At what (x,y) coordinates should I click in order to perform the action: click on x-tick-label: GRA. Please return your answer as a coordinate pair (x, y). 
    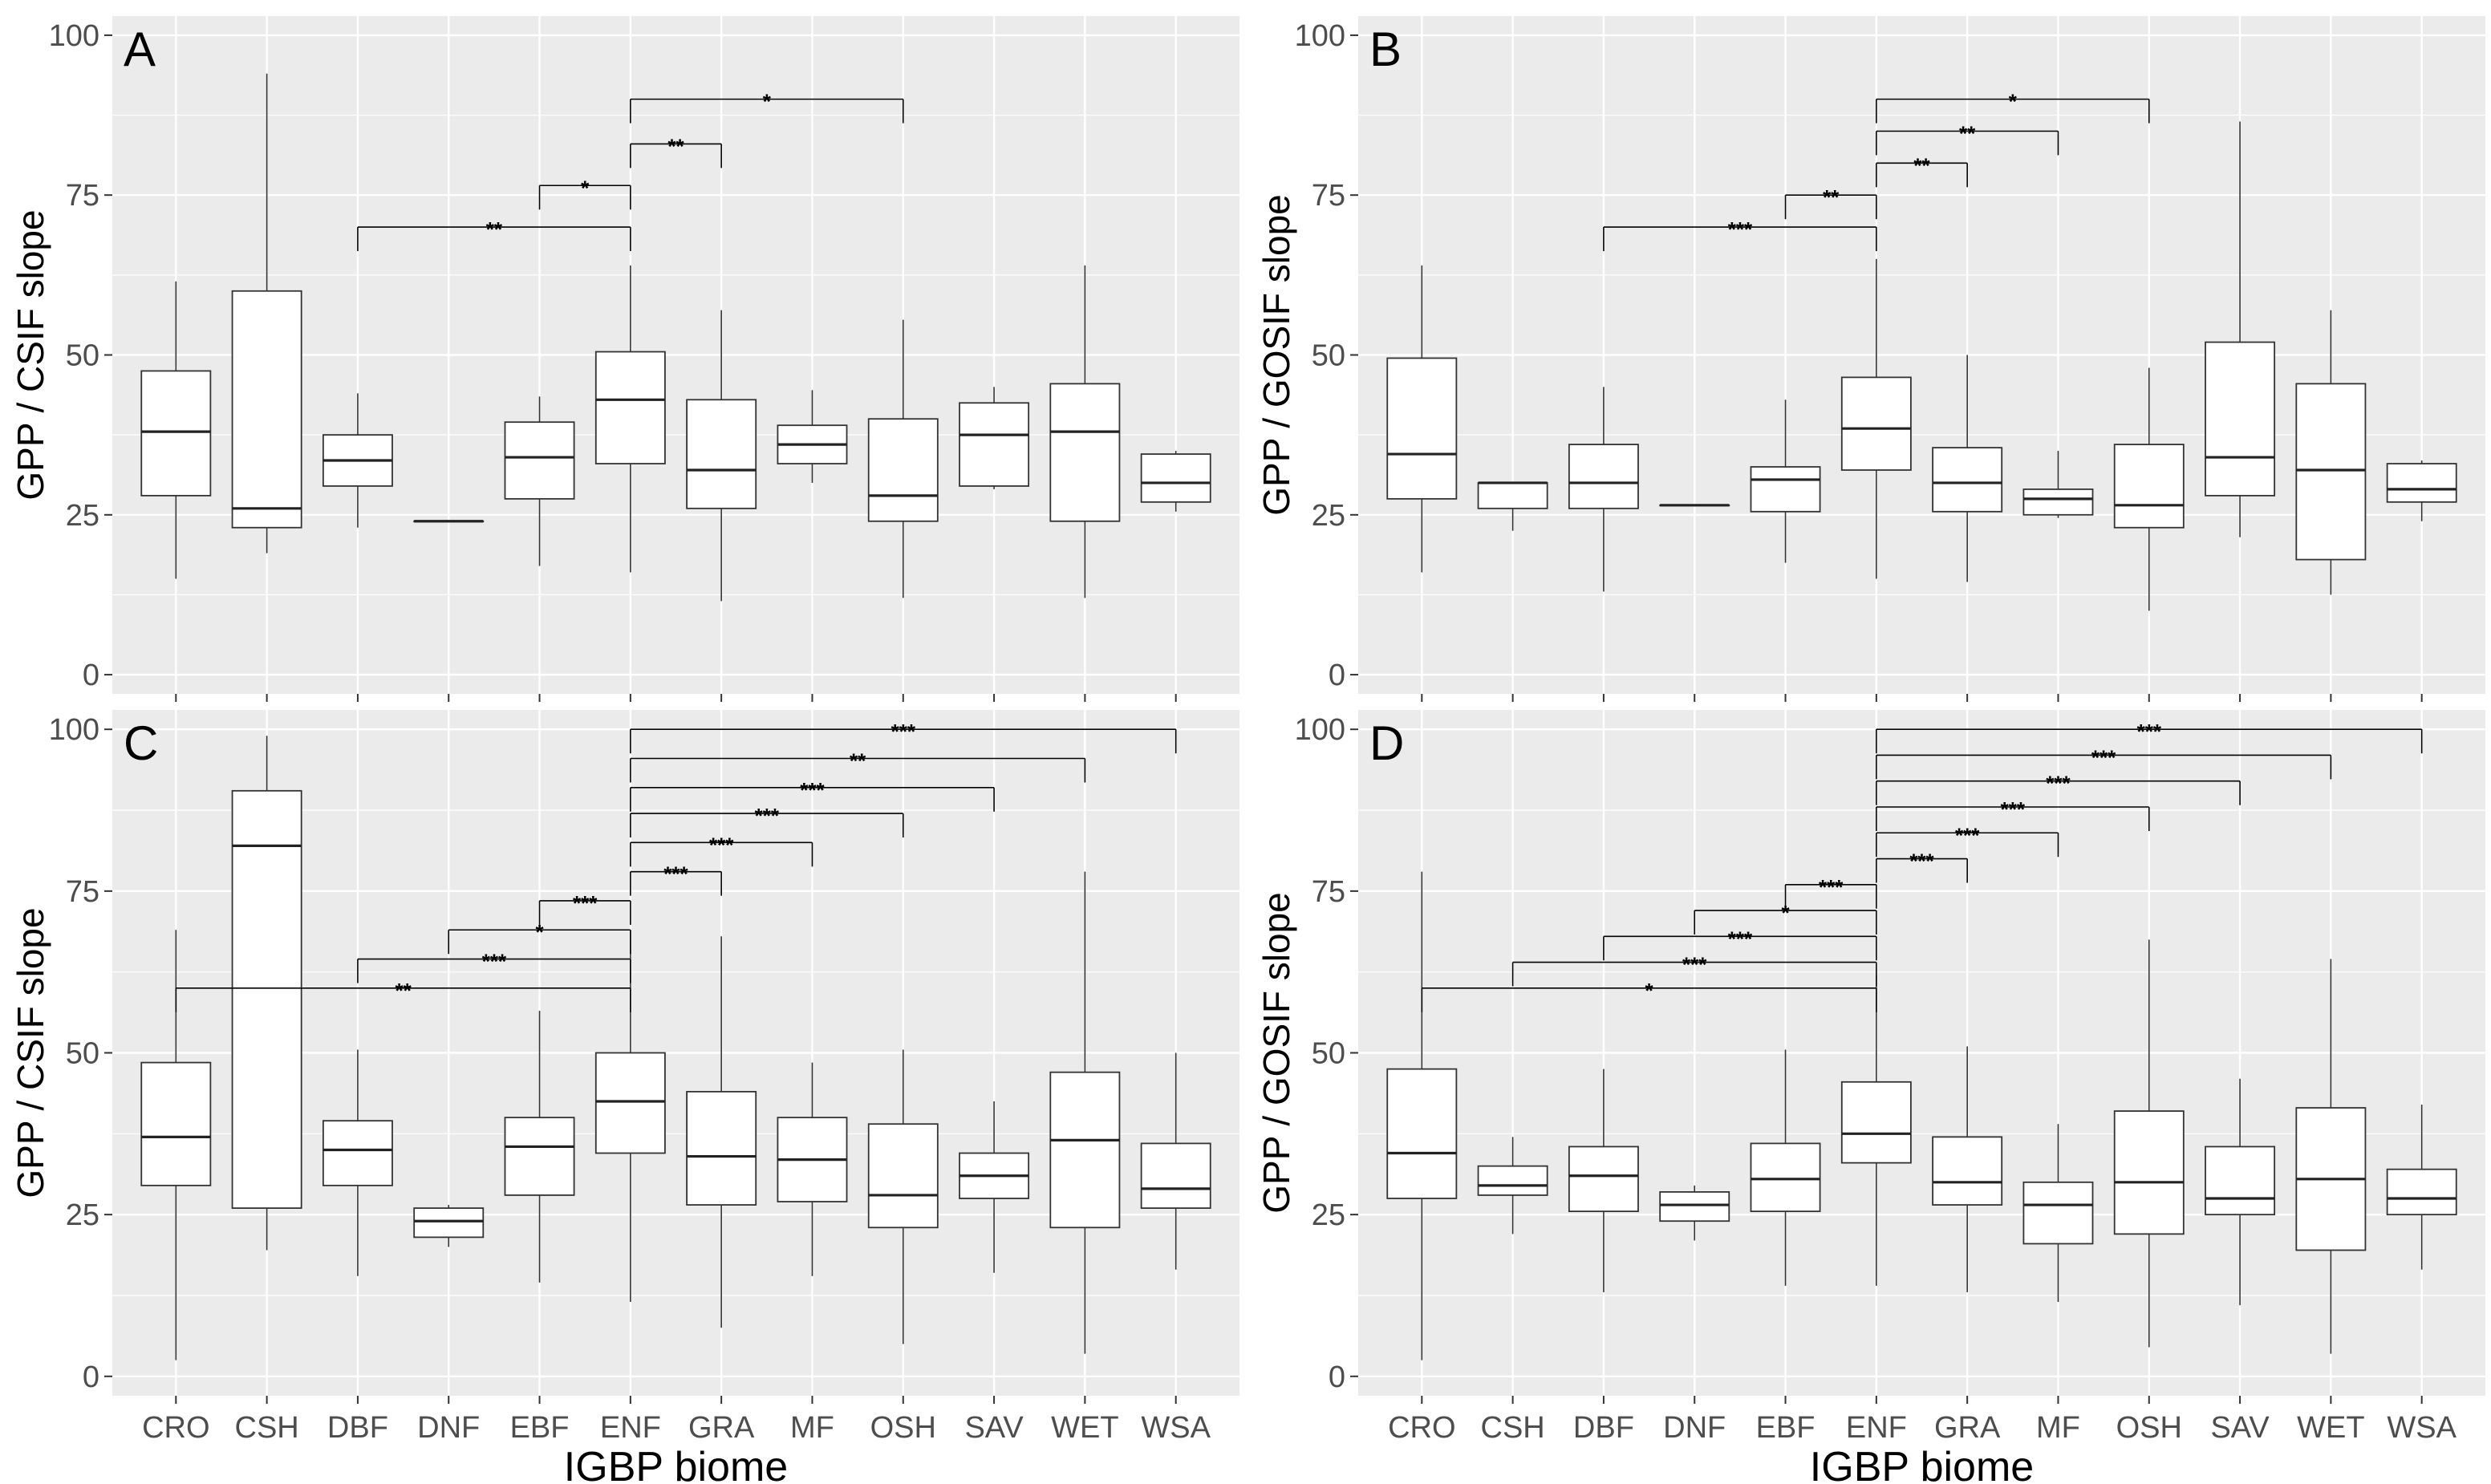
    Looking at the image, I should click on (721, 1428).